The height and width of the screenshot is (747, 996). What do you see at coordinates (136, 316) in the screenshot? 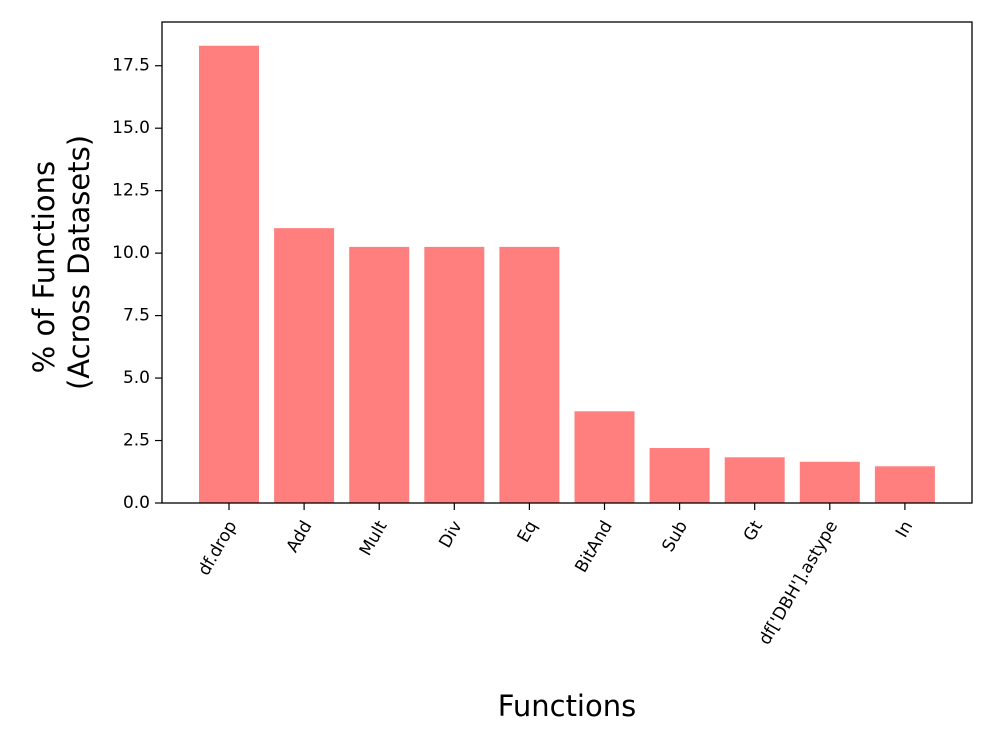
I see `y-tick-label: 7.5` at bounding box center [136, 316].